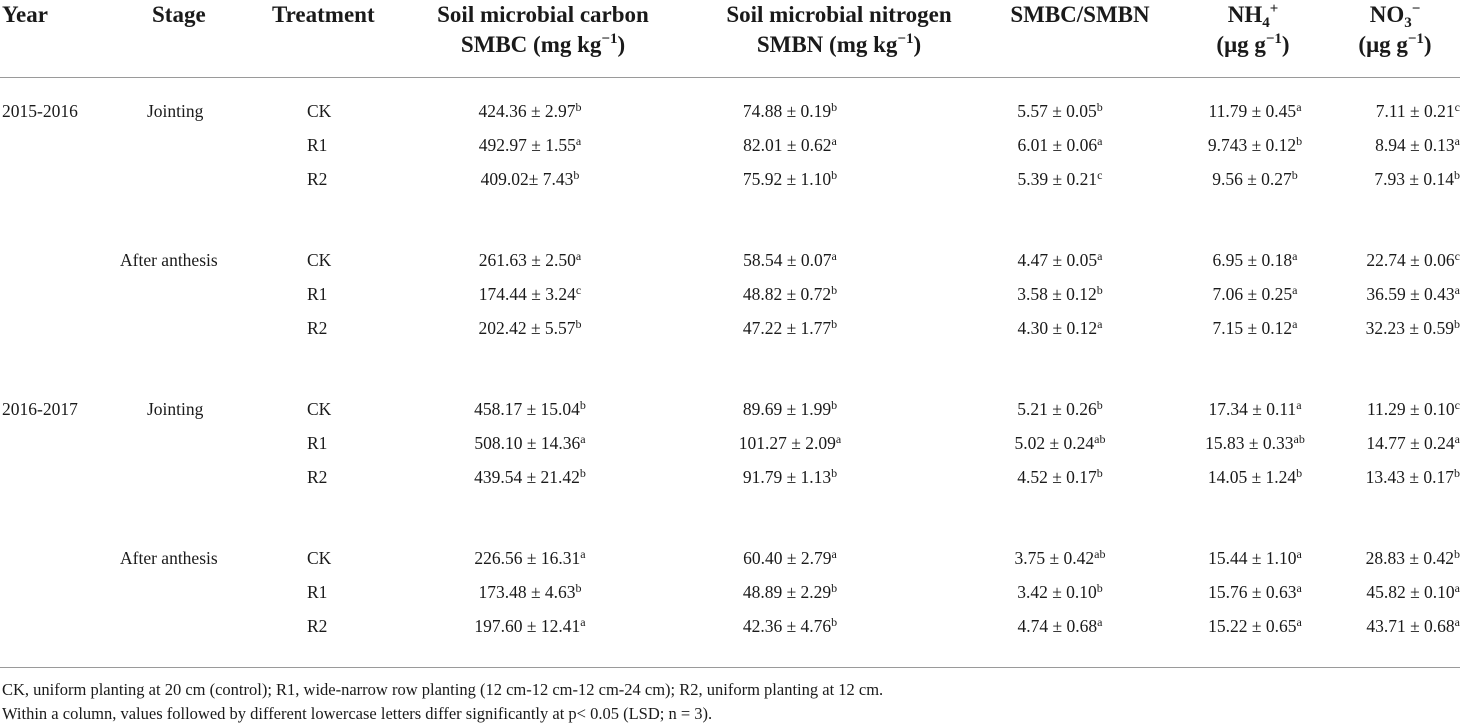 This screenshot has height=727, width=1460. I want to click on cell-no3: 14.77 ± 0.24a, so click(1390, 443).